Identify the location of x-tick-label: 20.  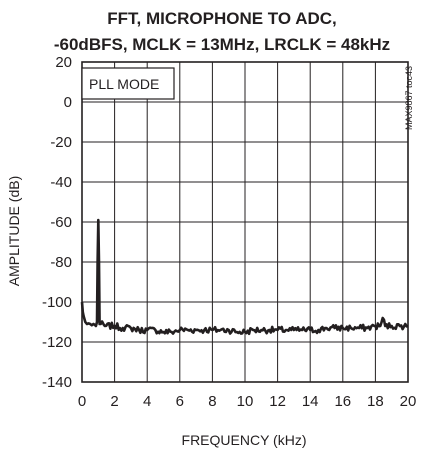
(408, 401).